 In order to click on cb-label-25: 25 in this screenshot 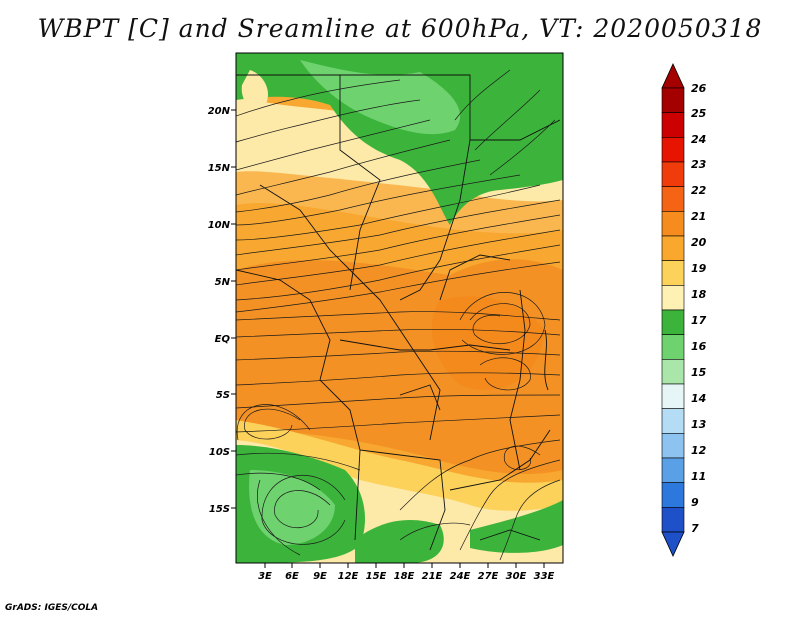, I will do `click(699, 113)`.